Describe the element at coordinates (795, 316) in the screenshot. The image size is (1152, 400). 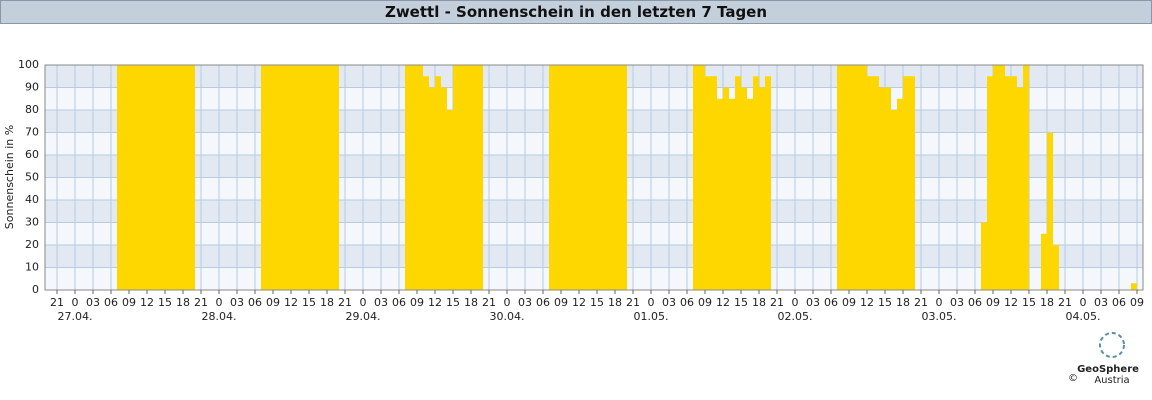
I see `date-label: 02.05.` at that location.